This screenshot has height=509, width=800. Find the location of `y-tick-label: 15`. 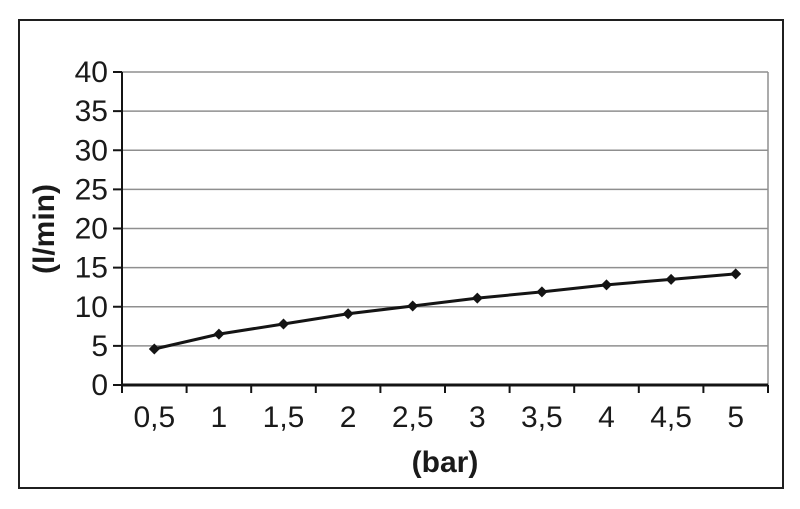

y-tick-label: 15 is located at coordinates (91, 268).